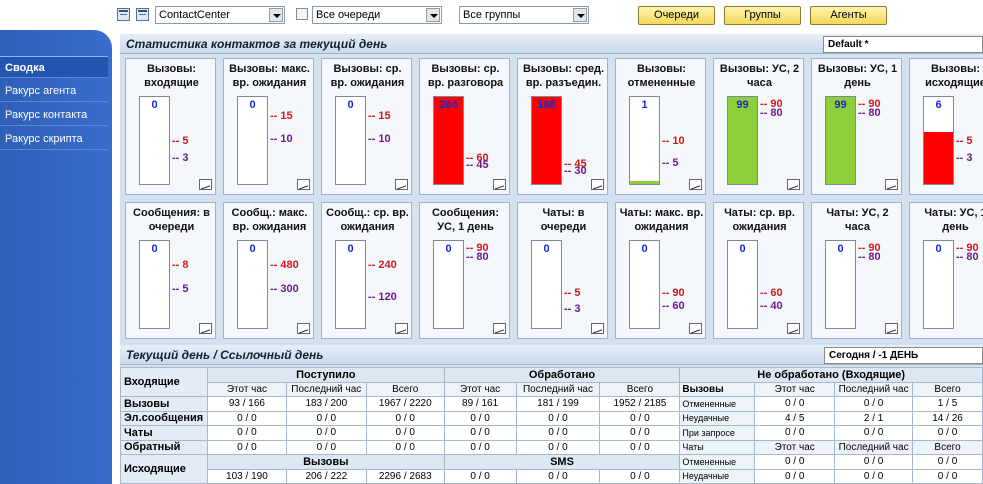  What do you see at coordinates (903, 355) in the screenshot?
I see `period-select: Сегодня / -1 ДЕНЬ` at bounding box center [903, 355].